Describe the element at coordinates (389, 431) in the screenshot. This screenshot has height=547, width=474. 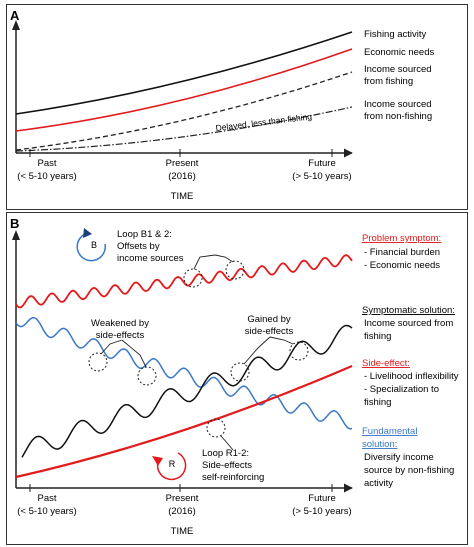
I see `fundamental-title1: Fundamental` at that location.